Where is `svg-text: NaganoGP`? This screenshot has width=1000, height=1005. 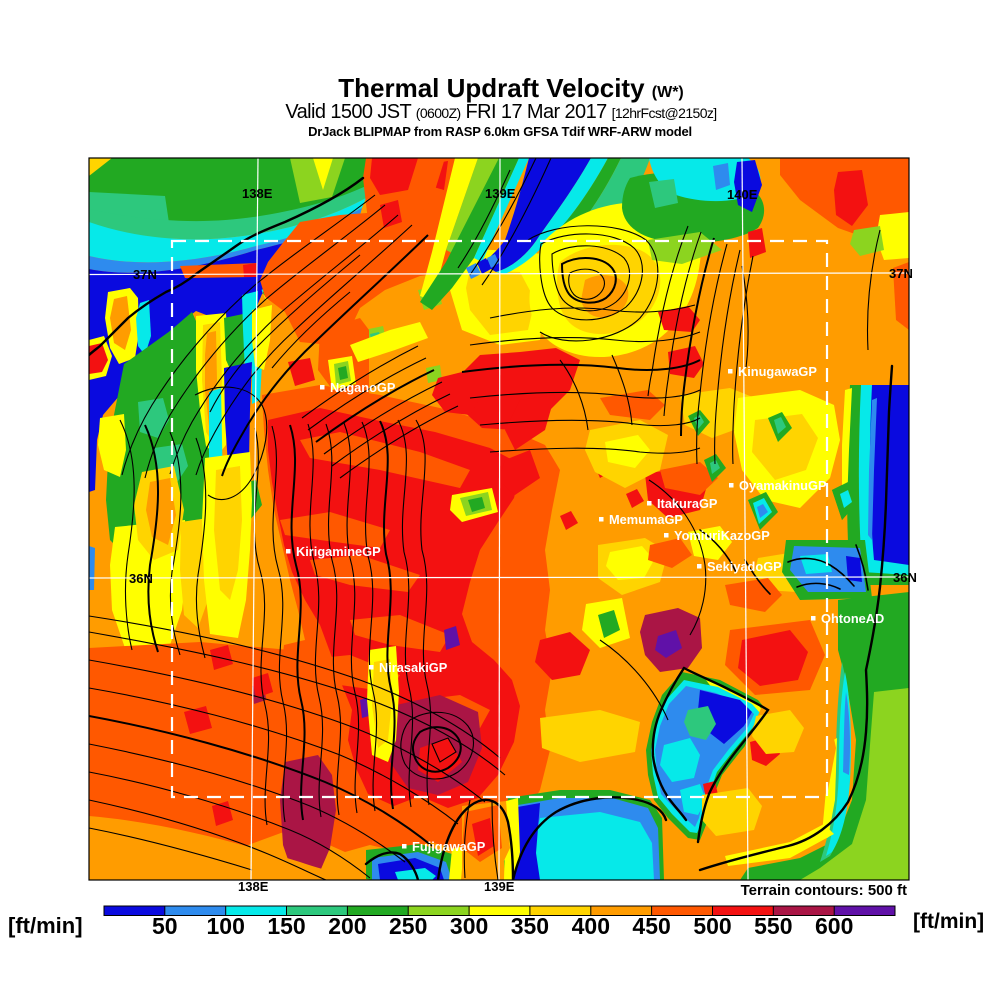 svg-text: NaganoGP is located at coordinates (363, 387).